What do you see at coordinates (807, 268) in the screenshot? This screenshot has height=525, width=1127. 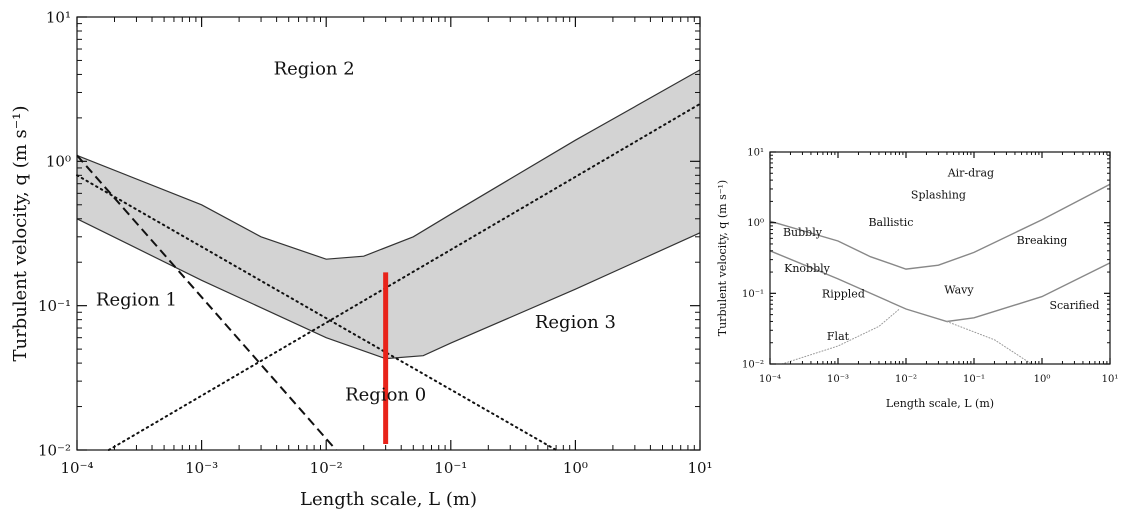 I see `region-annotation: Knobbly` at bounding box center [807, 268].